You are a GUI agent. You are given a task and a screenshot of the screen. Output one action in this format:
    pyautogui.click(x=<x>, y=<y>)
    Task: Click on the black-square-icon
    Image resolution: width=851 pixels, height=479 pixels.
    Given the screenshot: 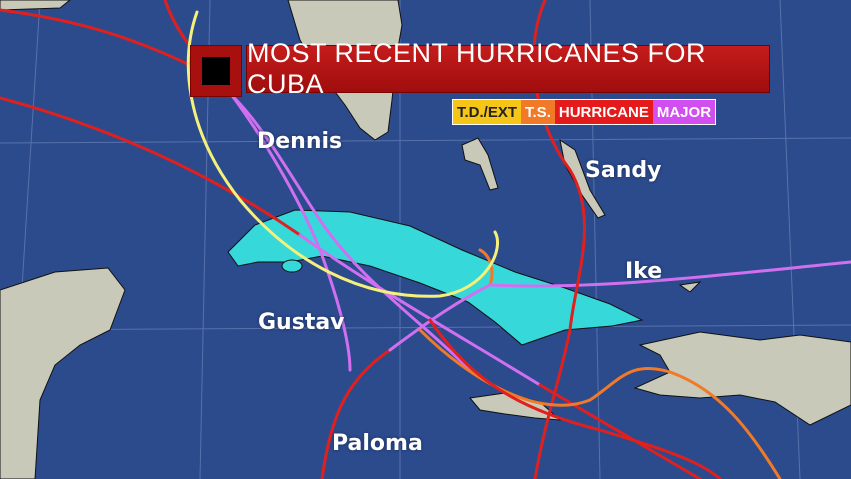 What is the action you would take?
    pyautogui.click(x=216, y=71)
    